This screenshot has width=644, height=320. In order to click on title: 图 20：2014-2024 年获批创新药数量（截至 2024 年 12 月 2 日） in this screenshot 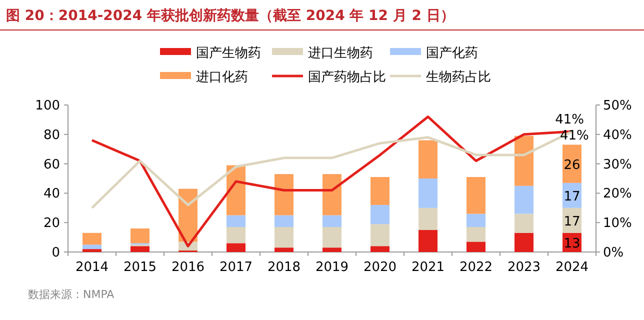, I will do `click(230, 16)`.